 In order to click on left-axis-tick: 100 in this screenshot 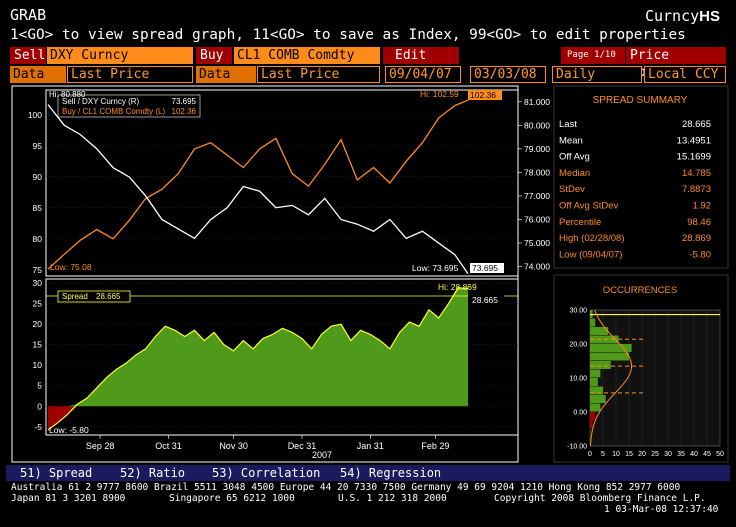, I will do `click(35, 115)`.